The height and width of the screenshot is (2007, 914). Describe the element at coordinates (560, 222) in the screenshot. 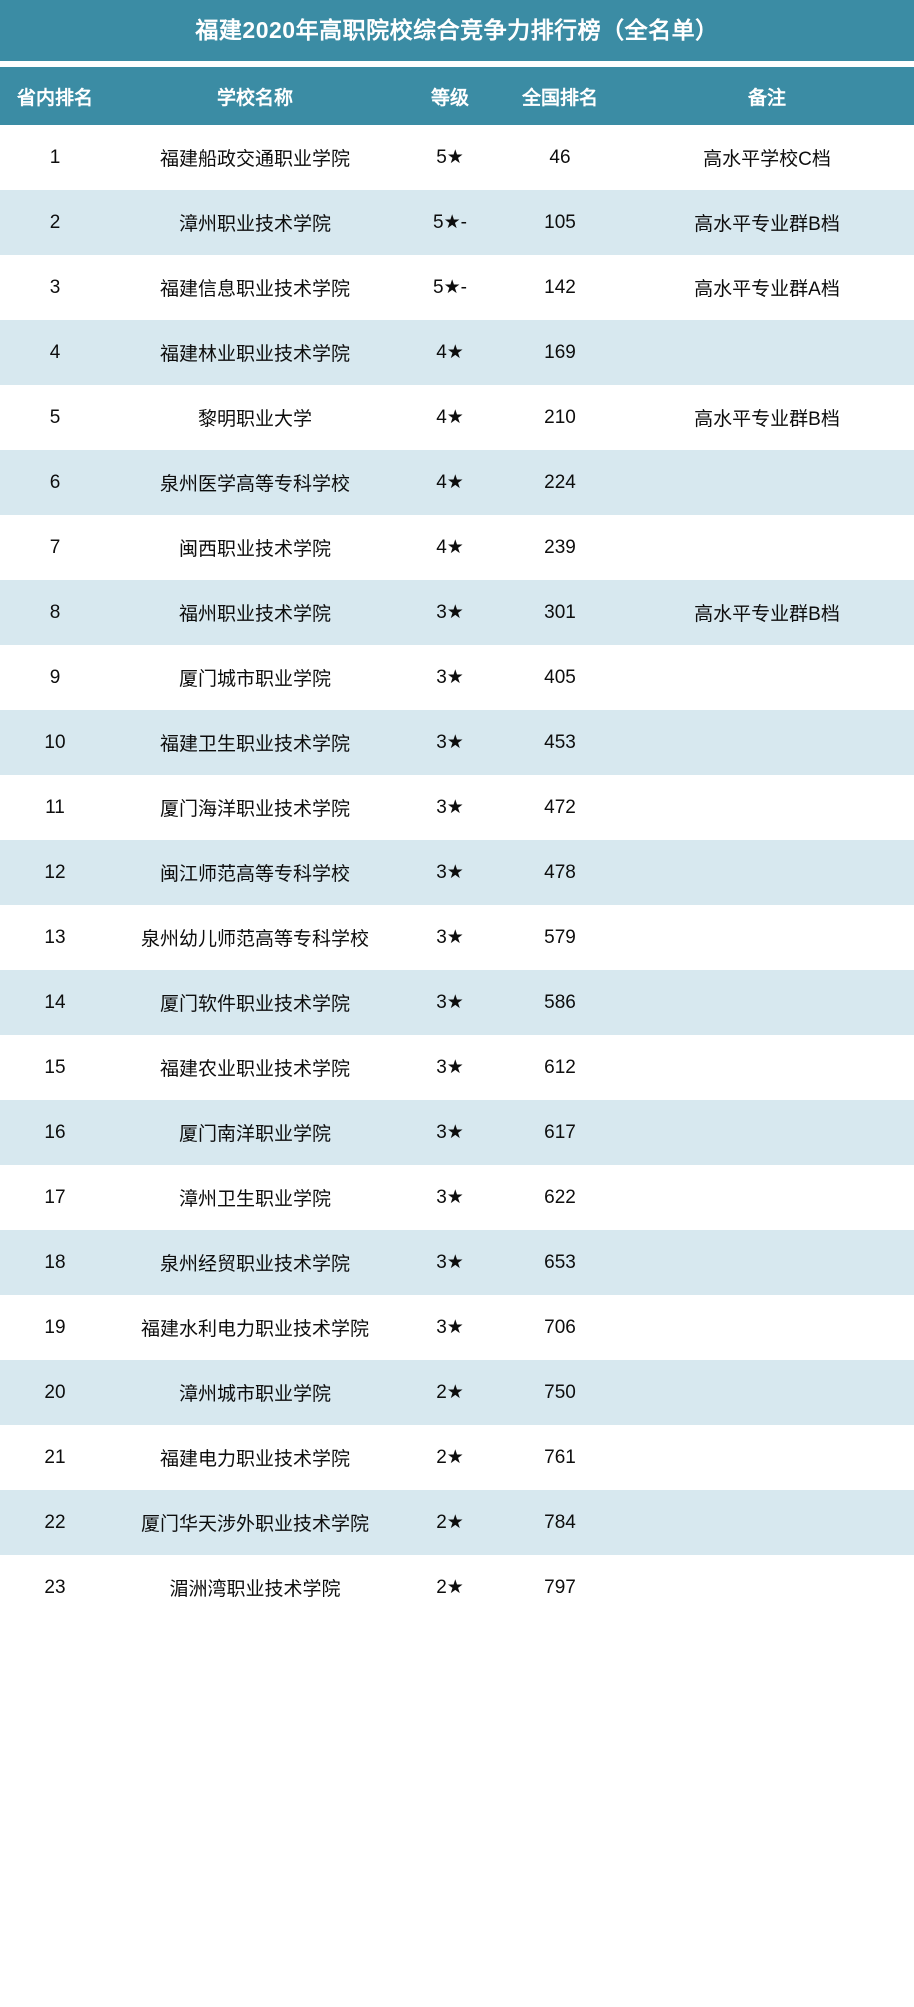

I see `cell-natrank: 105` at that location.